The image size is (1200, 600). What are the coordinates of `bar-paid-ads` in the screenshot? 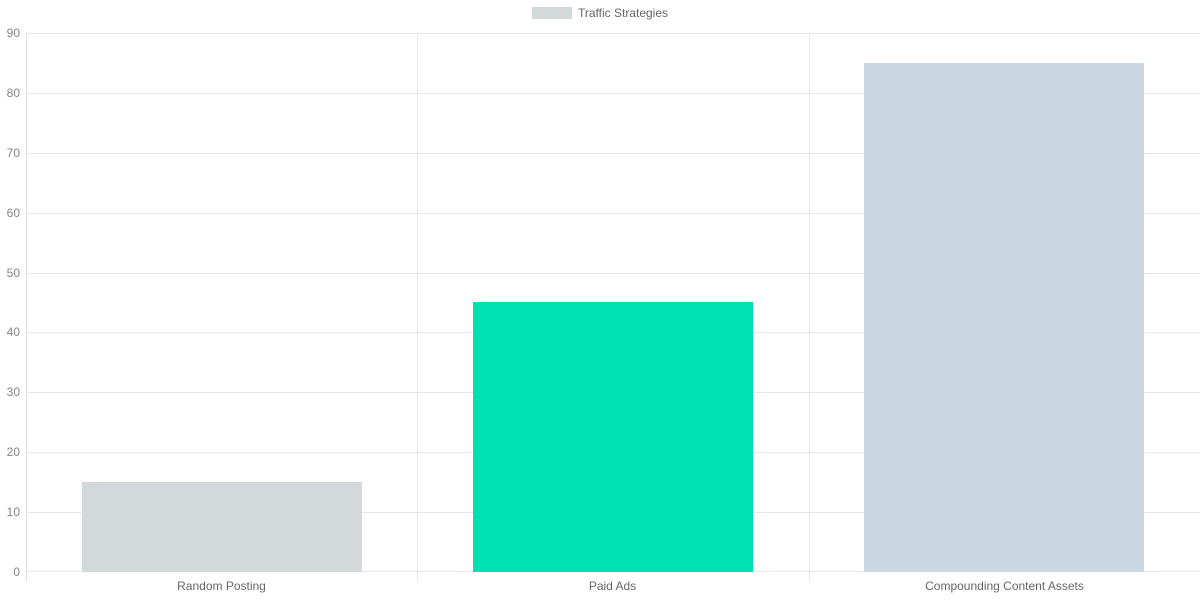 It's located at (613, 437).